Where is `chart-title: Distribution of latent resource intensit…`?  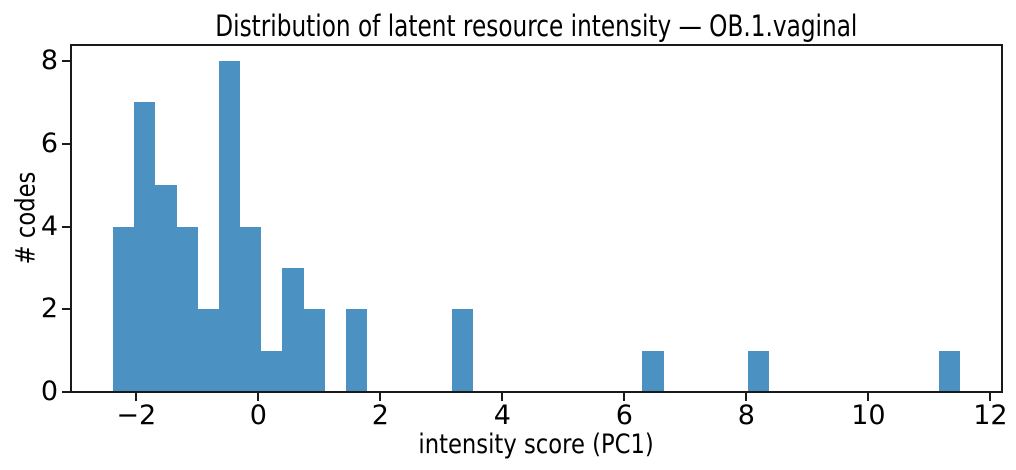
chart-title: Distribution of latent resource intensit… is located at coordinates (536, 26).